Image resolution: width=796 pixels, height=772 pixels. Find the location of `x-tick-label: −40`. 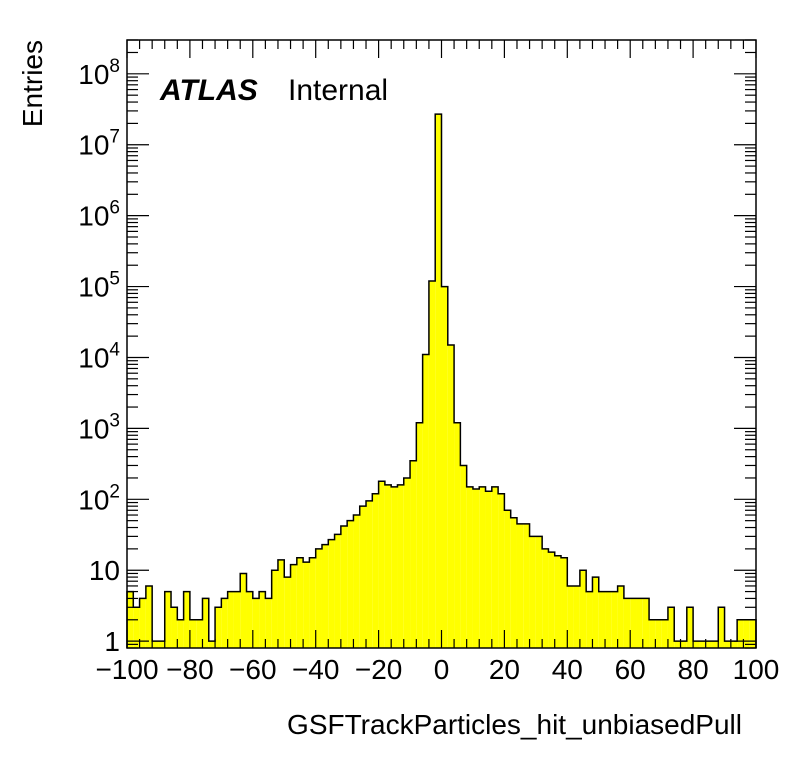

x-tick-label: −40 is located at coordinates (316, 669).